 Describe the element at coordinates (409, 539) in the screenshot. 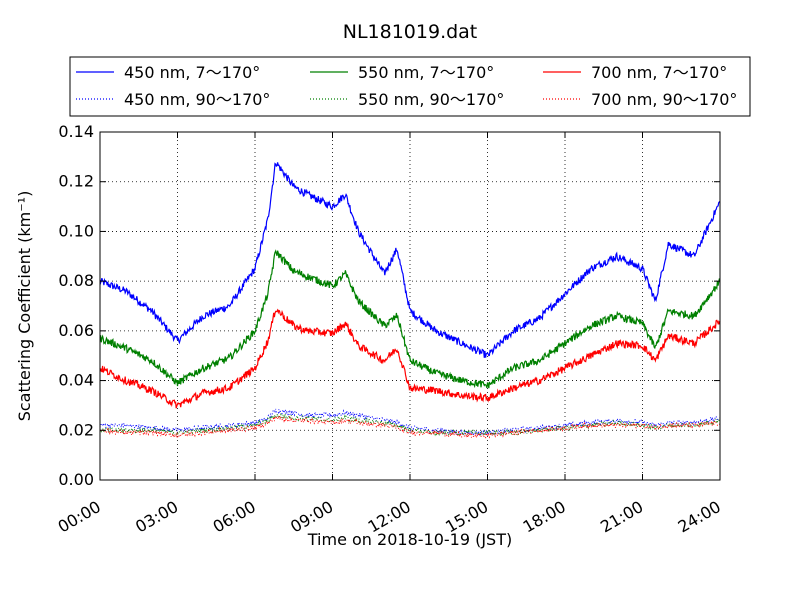

I see `x-axis-label: Time on 2018-10-19 (JST)` at that location.